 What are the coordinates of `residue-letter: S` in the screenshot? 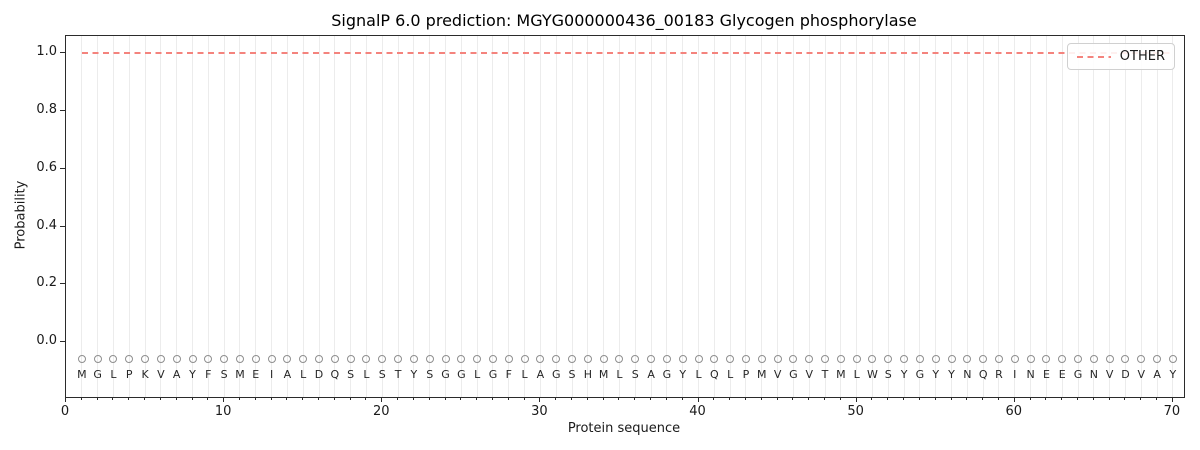 It's located at (430, 375).